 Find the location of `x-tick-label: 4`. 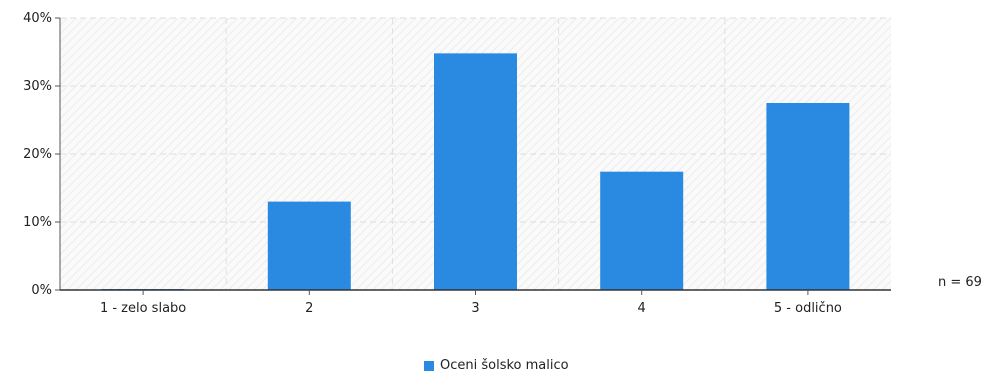

x-tick-label: 4 is located at coordinates (642, 308).